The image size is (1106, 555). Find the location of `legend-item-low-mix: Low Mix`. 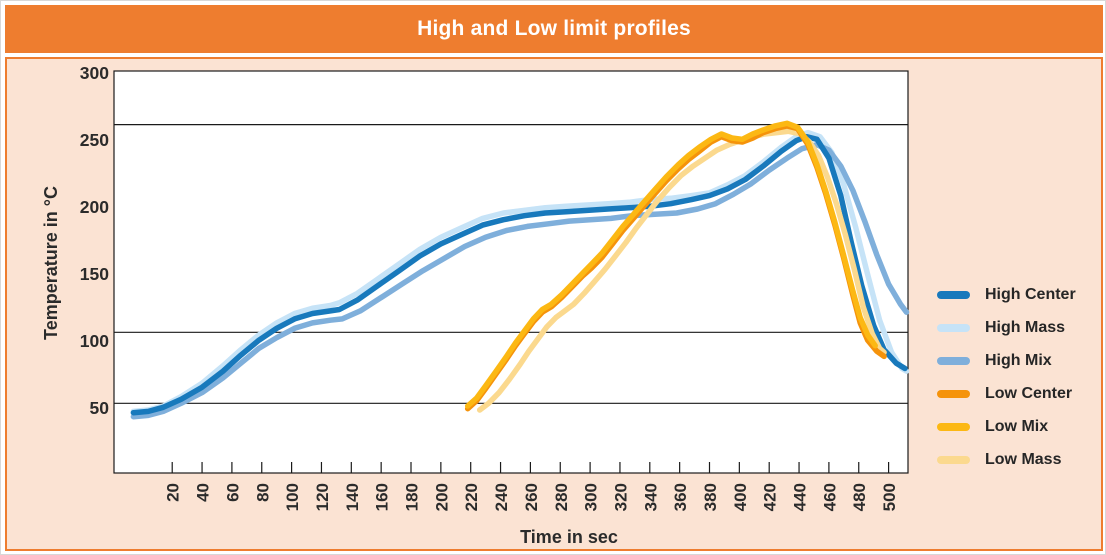

legend-item-low-mix: Low Mix is located at coordinates (1006, 426).